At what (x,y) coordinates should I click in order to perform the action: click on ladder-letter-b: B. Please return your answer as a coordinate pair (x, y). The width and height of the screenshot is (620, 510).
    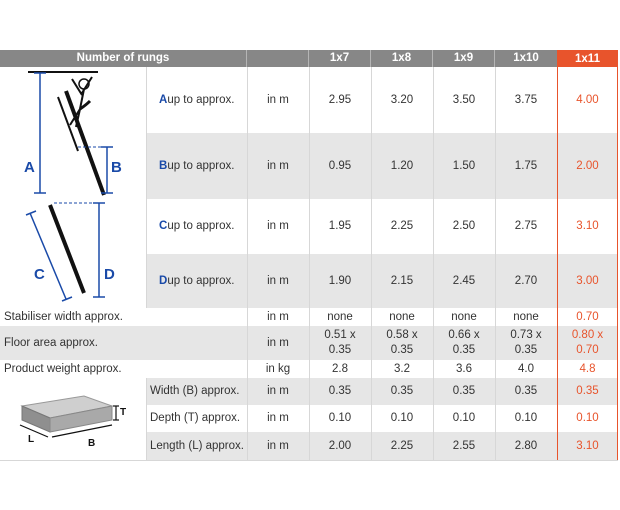
    Looking at the image, I should click on (116, 167).